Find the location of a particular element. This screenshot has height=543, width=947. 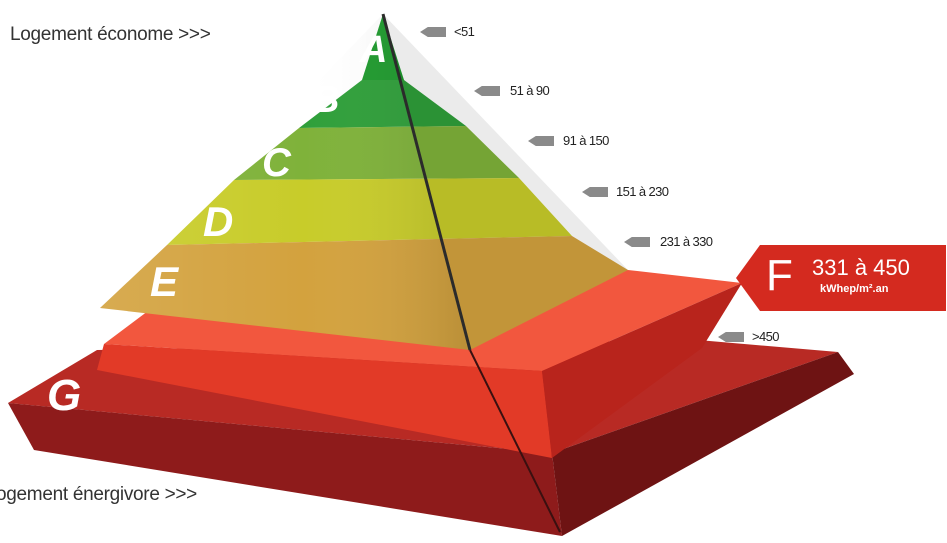

letter-c: C is located at coordinates (277, 163).